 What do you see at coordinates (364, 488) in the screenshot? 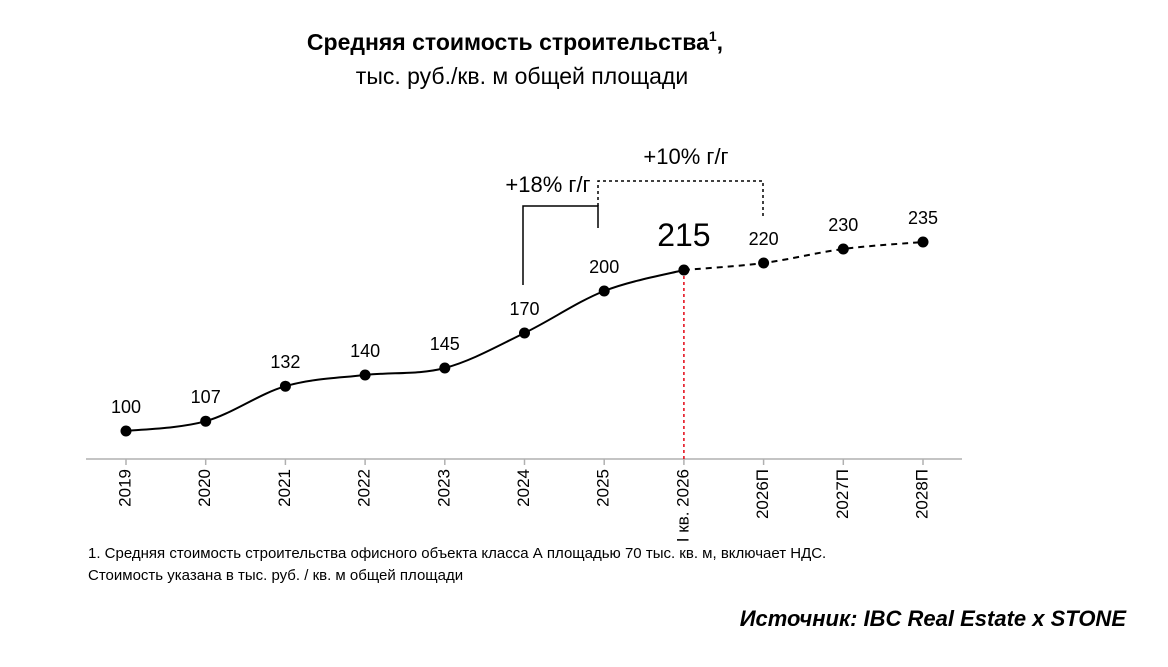
I see `x-tick-label: 2022` at bounding box center [364, 488].